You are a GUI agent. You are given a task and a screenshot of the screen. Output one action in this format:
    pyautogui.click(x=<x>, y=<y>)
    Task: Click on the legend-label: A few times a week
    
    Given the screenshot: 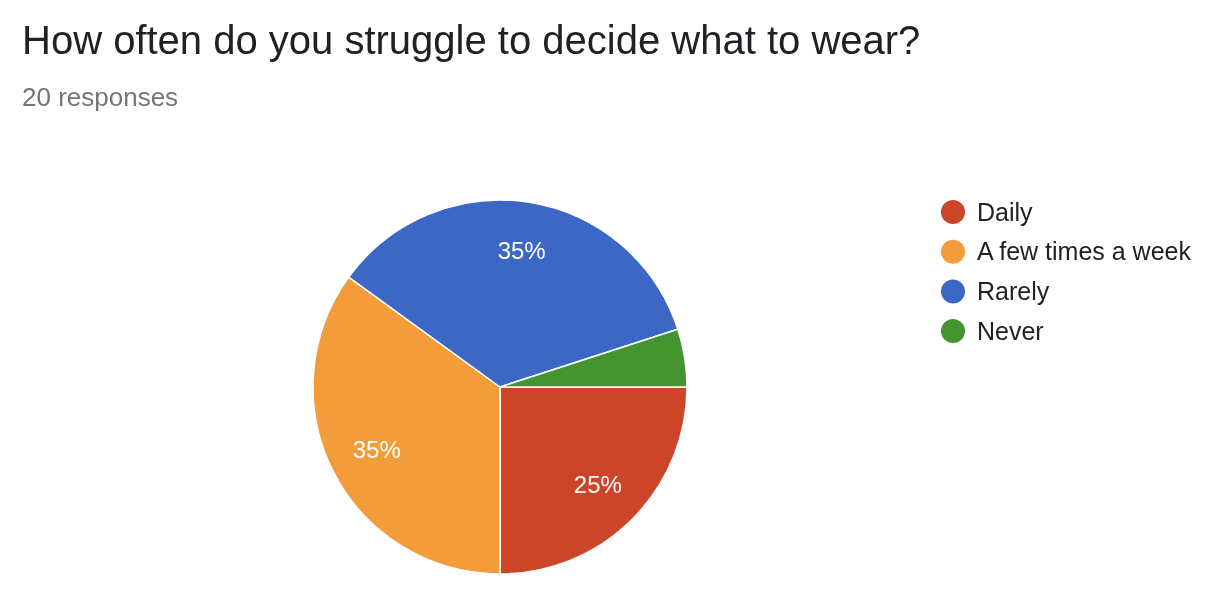 What is the action you would take?
    pyautogui.click(x=1084, y=251)
    